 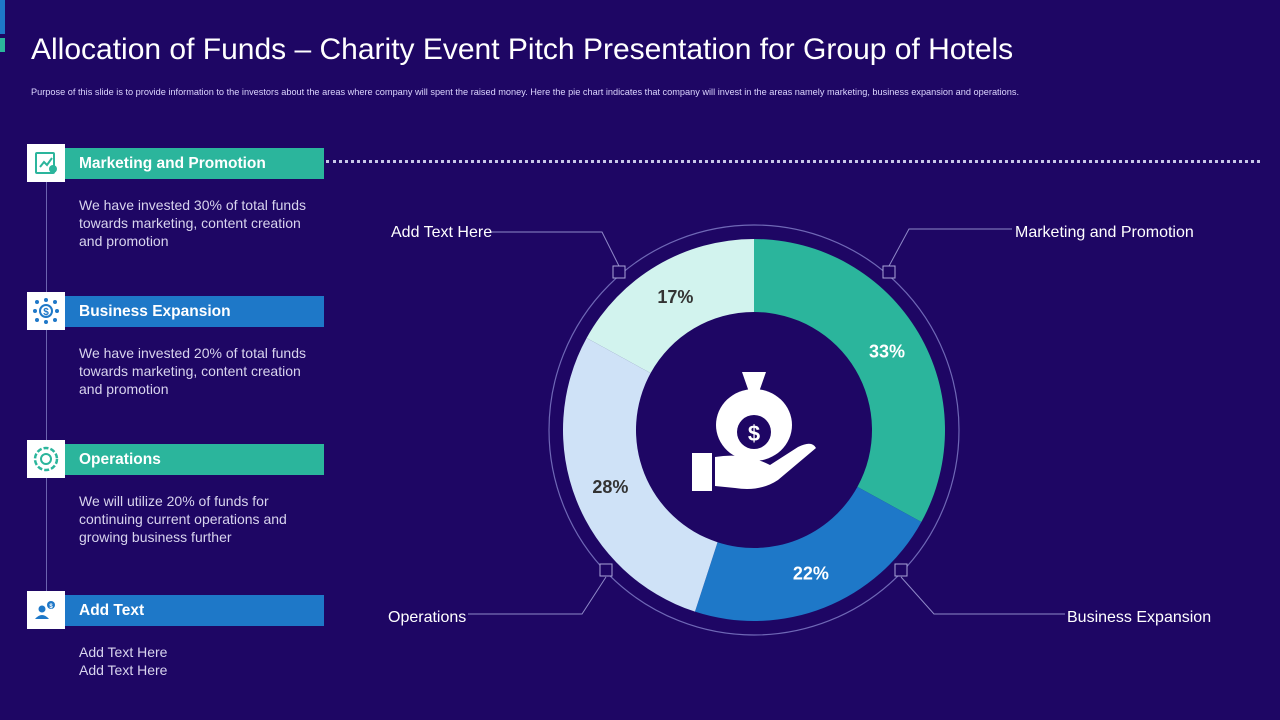 I want to click on gear-cycle-icon, so click(x=46, y=459).